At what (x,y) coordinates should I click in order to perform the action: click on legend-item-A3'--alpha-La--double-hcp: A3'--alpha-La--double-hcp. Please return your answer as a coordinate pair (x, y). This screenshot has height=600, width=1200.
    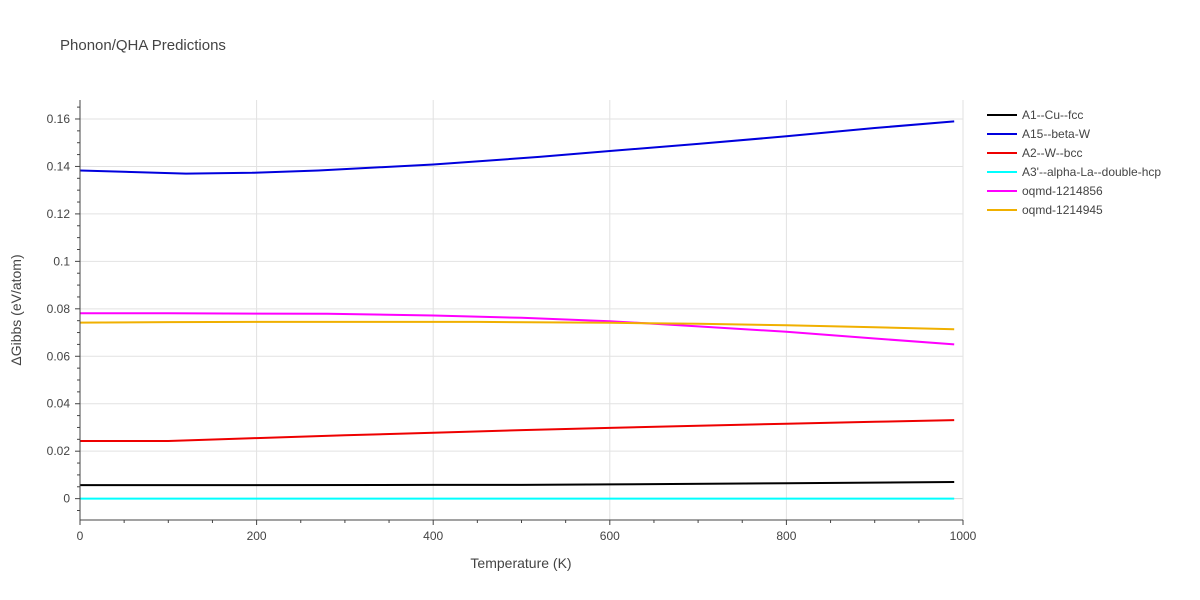
    Looking at the image, I should click on (1074, 172).